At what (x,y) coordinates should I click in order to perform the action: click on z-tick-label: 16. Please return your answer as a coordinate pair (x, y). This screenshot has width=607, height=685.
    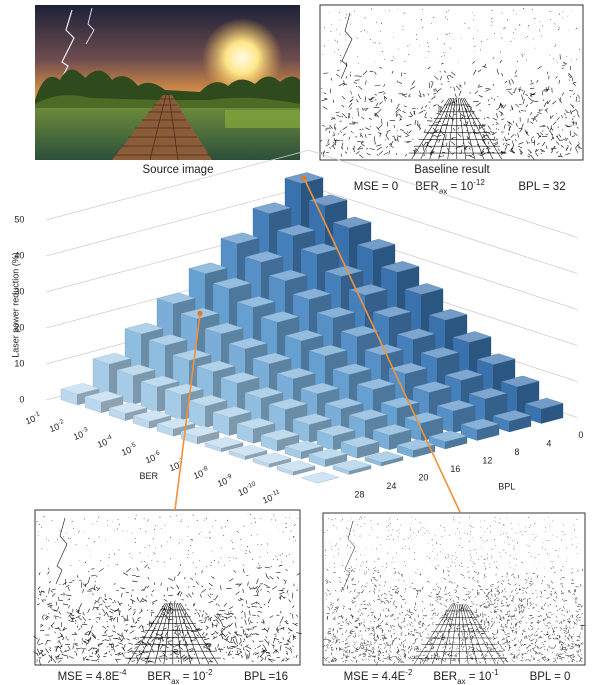
    Looking at the image, I should click on (455, 469).